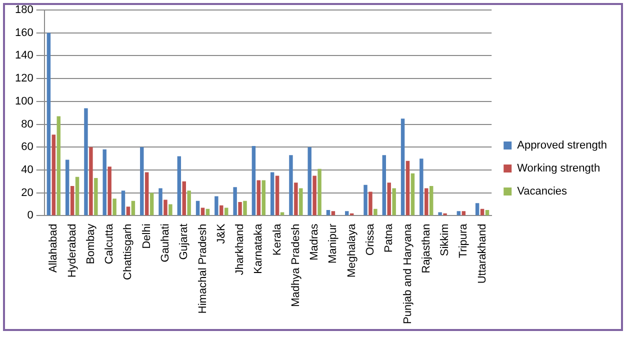 This screenshot has height=339, width=631. What do you see at coordinates (562, 146) in the screenshot?
I see `legend-label: Approved strength` at bounding box center [562, 146].